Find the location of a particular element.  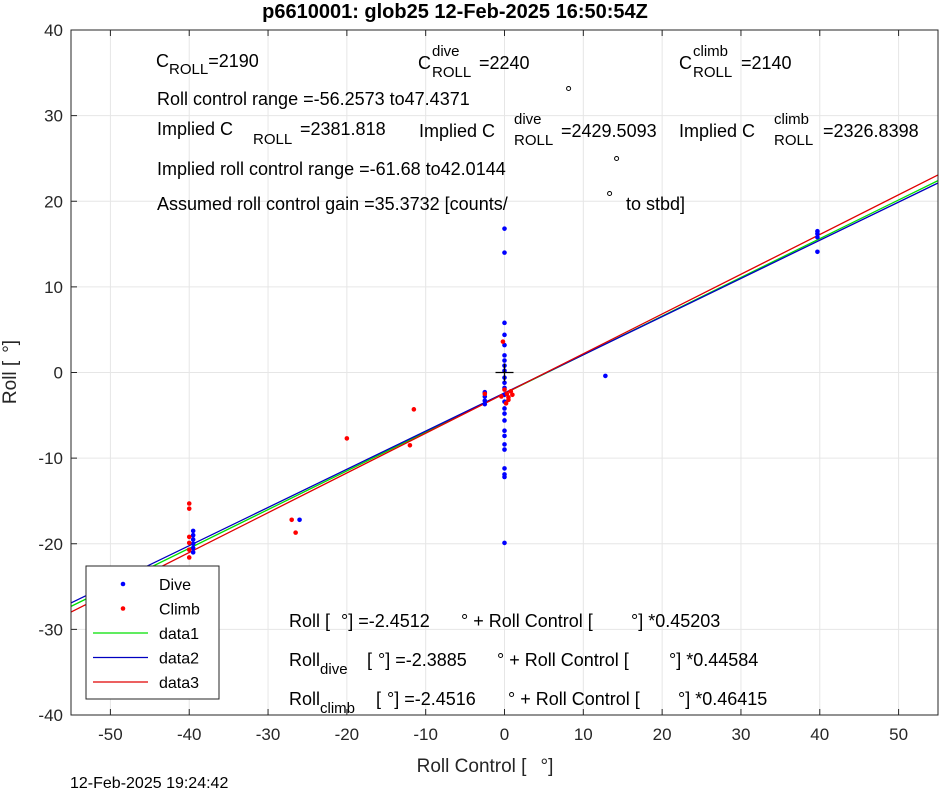

c-roll-value: =2190 is located at coordinates (233, 61).